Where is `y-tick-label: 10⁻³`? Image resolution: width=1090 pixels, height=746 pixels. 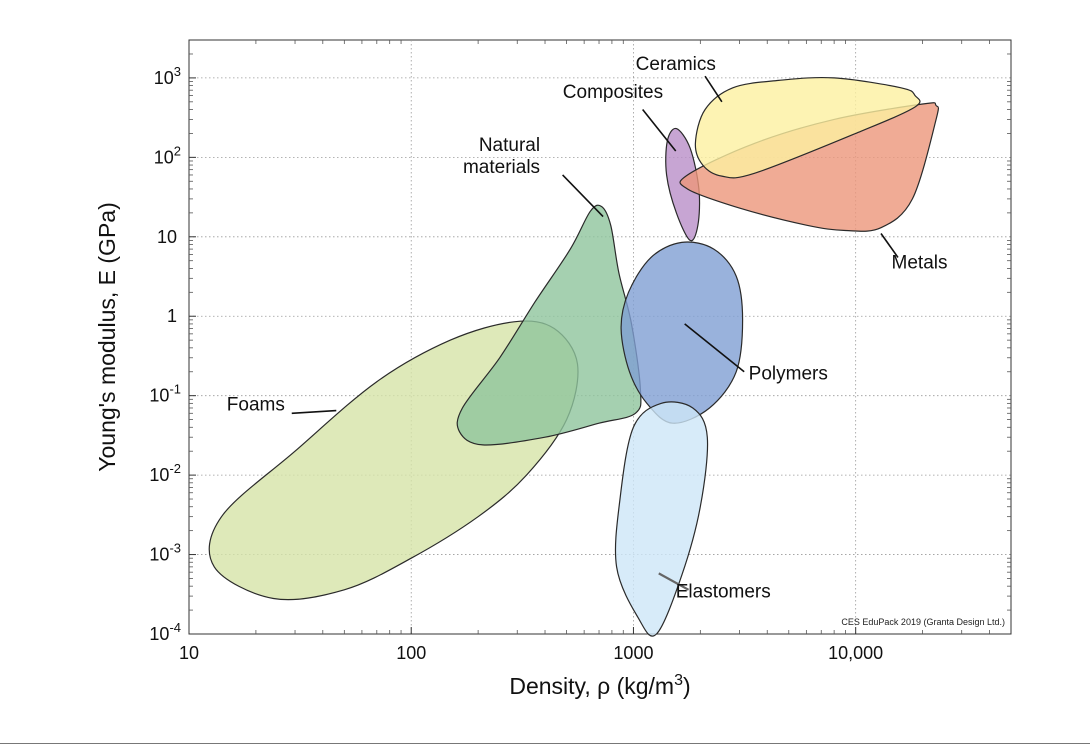 y-tick-label: 10⁻³ is located at coordinates (165, 553).